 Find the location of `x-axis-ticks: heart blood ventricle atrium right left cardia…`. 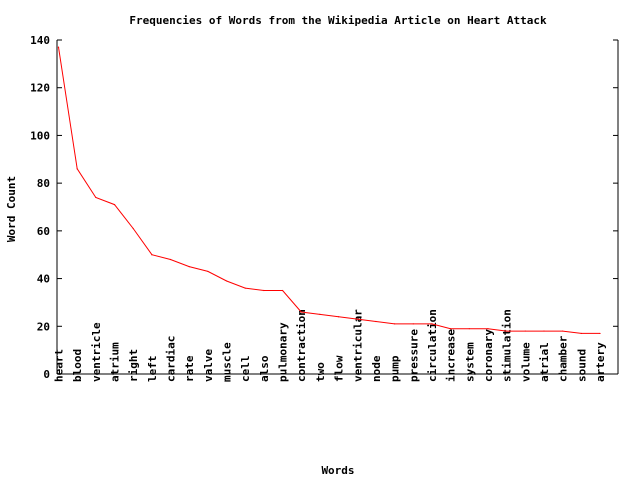

x-axis-ticks: heart blood ventricle atrium right left cardia… is located at coordinates (330, 345).